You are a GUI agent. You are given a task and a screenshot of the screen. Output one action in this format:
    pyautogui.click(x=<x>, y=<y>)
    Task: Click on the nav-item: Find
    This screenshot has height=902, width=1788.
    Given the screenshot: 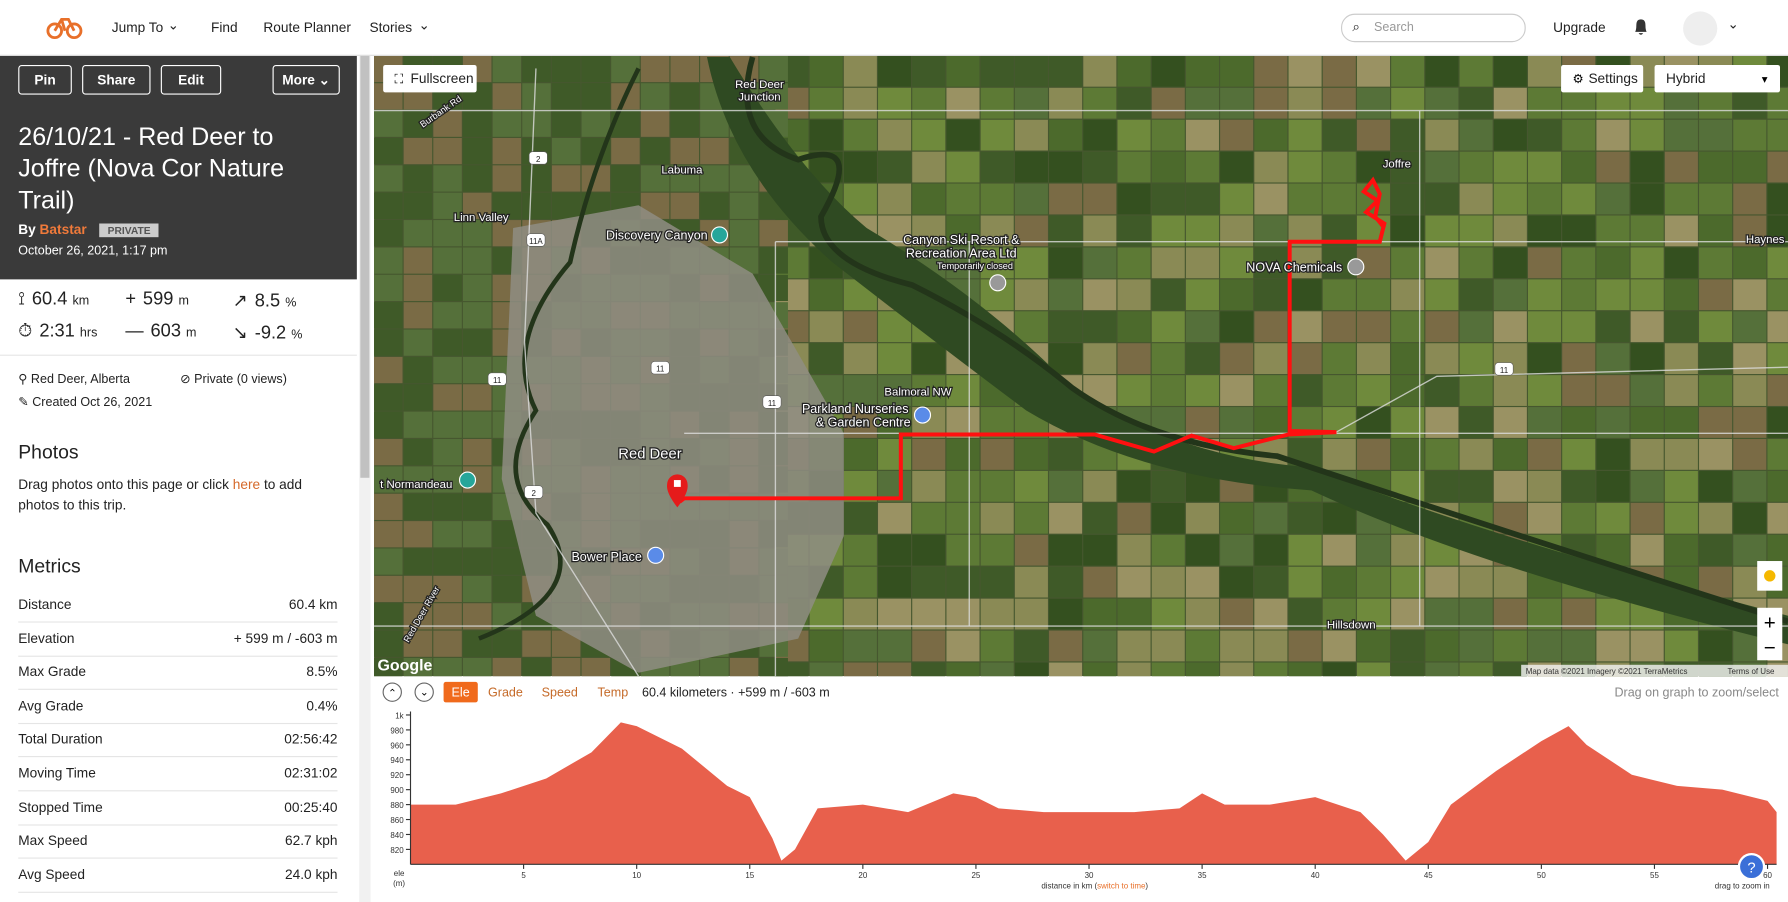 What is the action you would take?
    pyautogui.click(x=224, y=27)
    